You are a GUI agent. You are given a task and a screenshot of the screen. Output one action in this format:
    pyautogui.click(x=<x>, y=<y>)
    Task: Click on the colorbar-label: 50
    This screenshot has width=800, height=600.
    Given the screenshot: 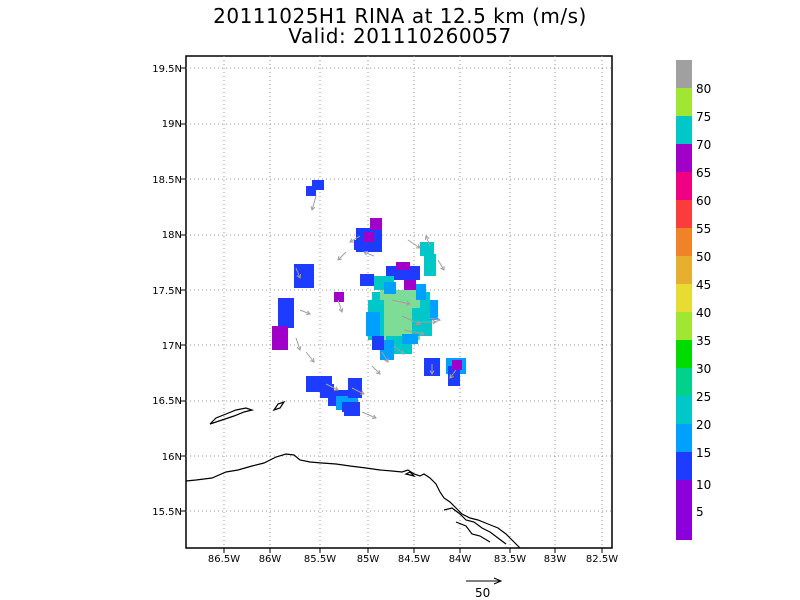 What is the action you would take?
    pyautogui.click(x=703, y=257)
    